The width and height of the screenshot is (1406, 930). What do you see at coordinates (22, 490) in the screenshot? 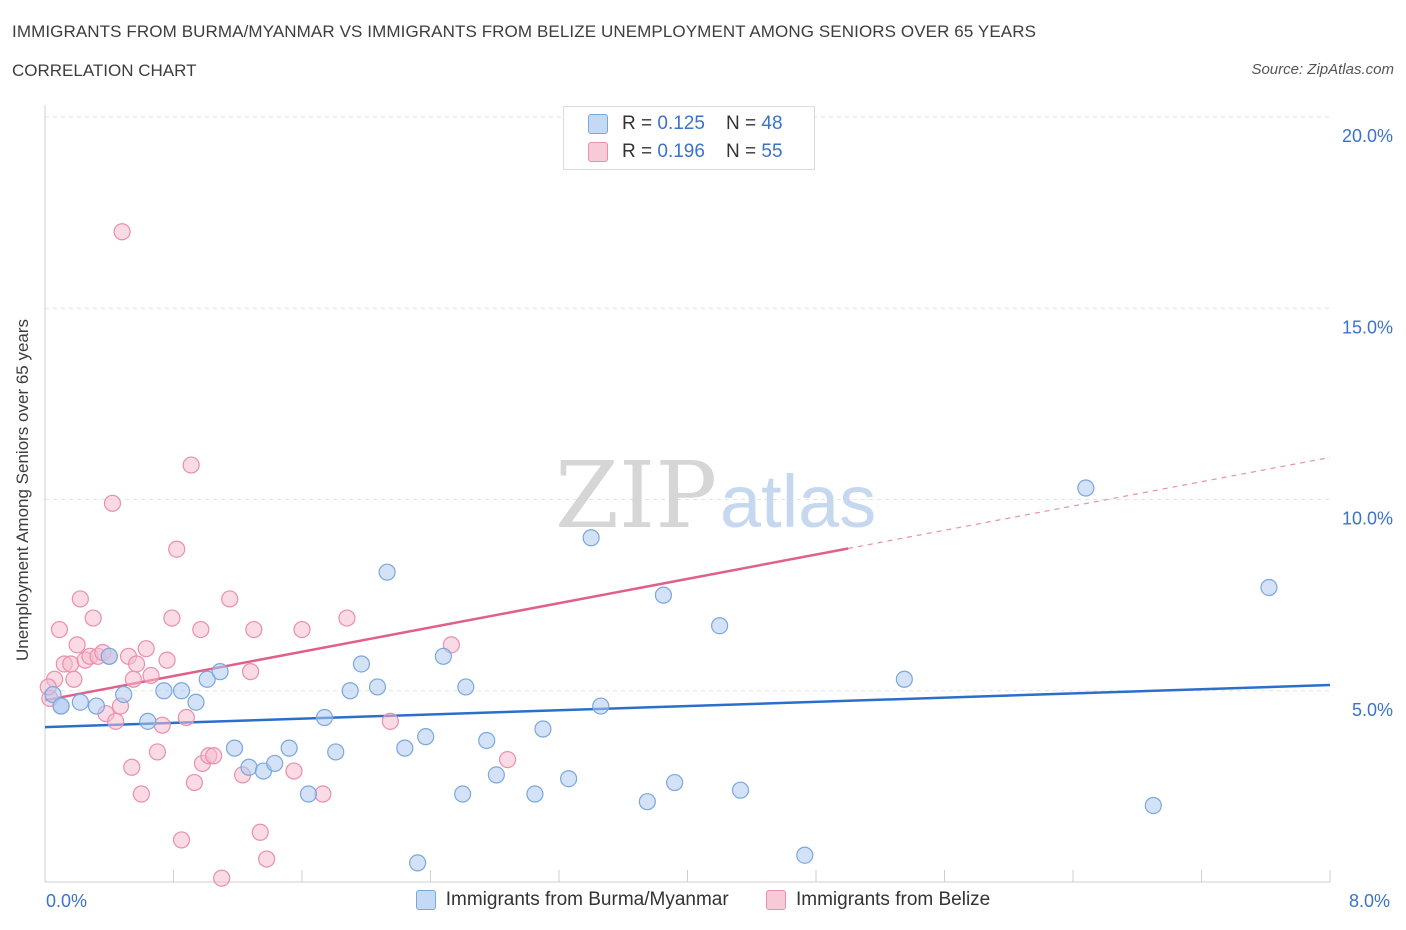
I see `y-axis-label: Unemployment Among Seniors over 65 years` at bounding box center [22, 490].